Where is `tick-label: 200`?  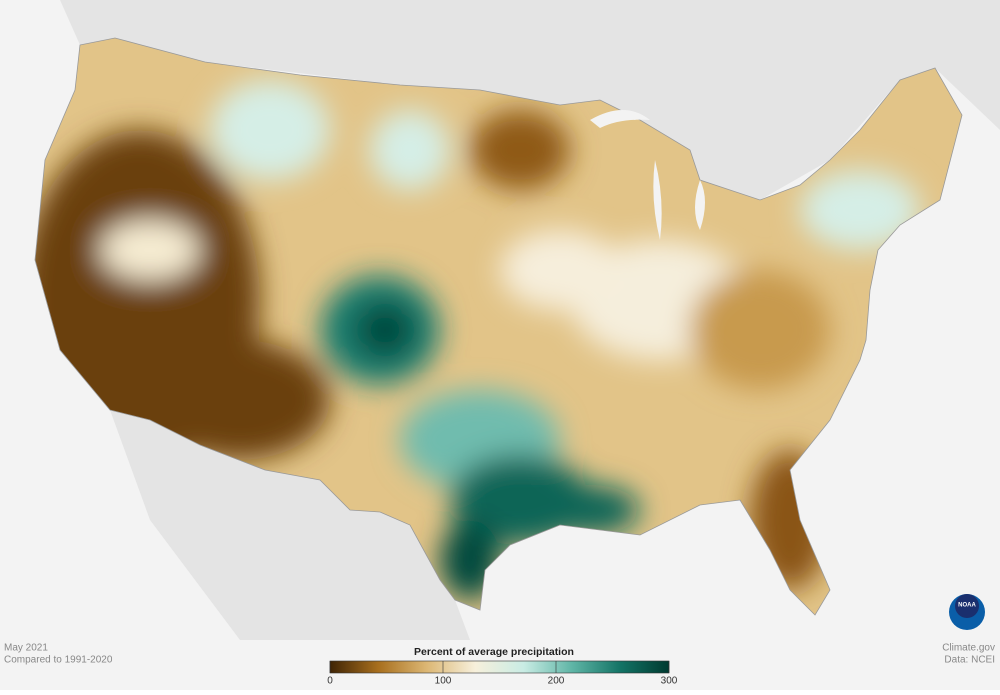 tick-label: 200 is located at coordinates (556, 681).